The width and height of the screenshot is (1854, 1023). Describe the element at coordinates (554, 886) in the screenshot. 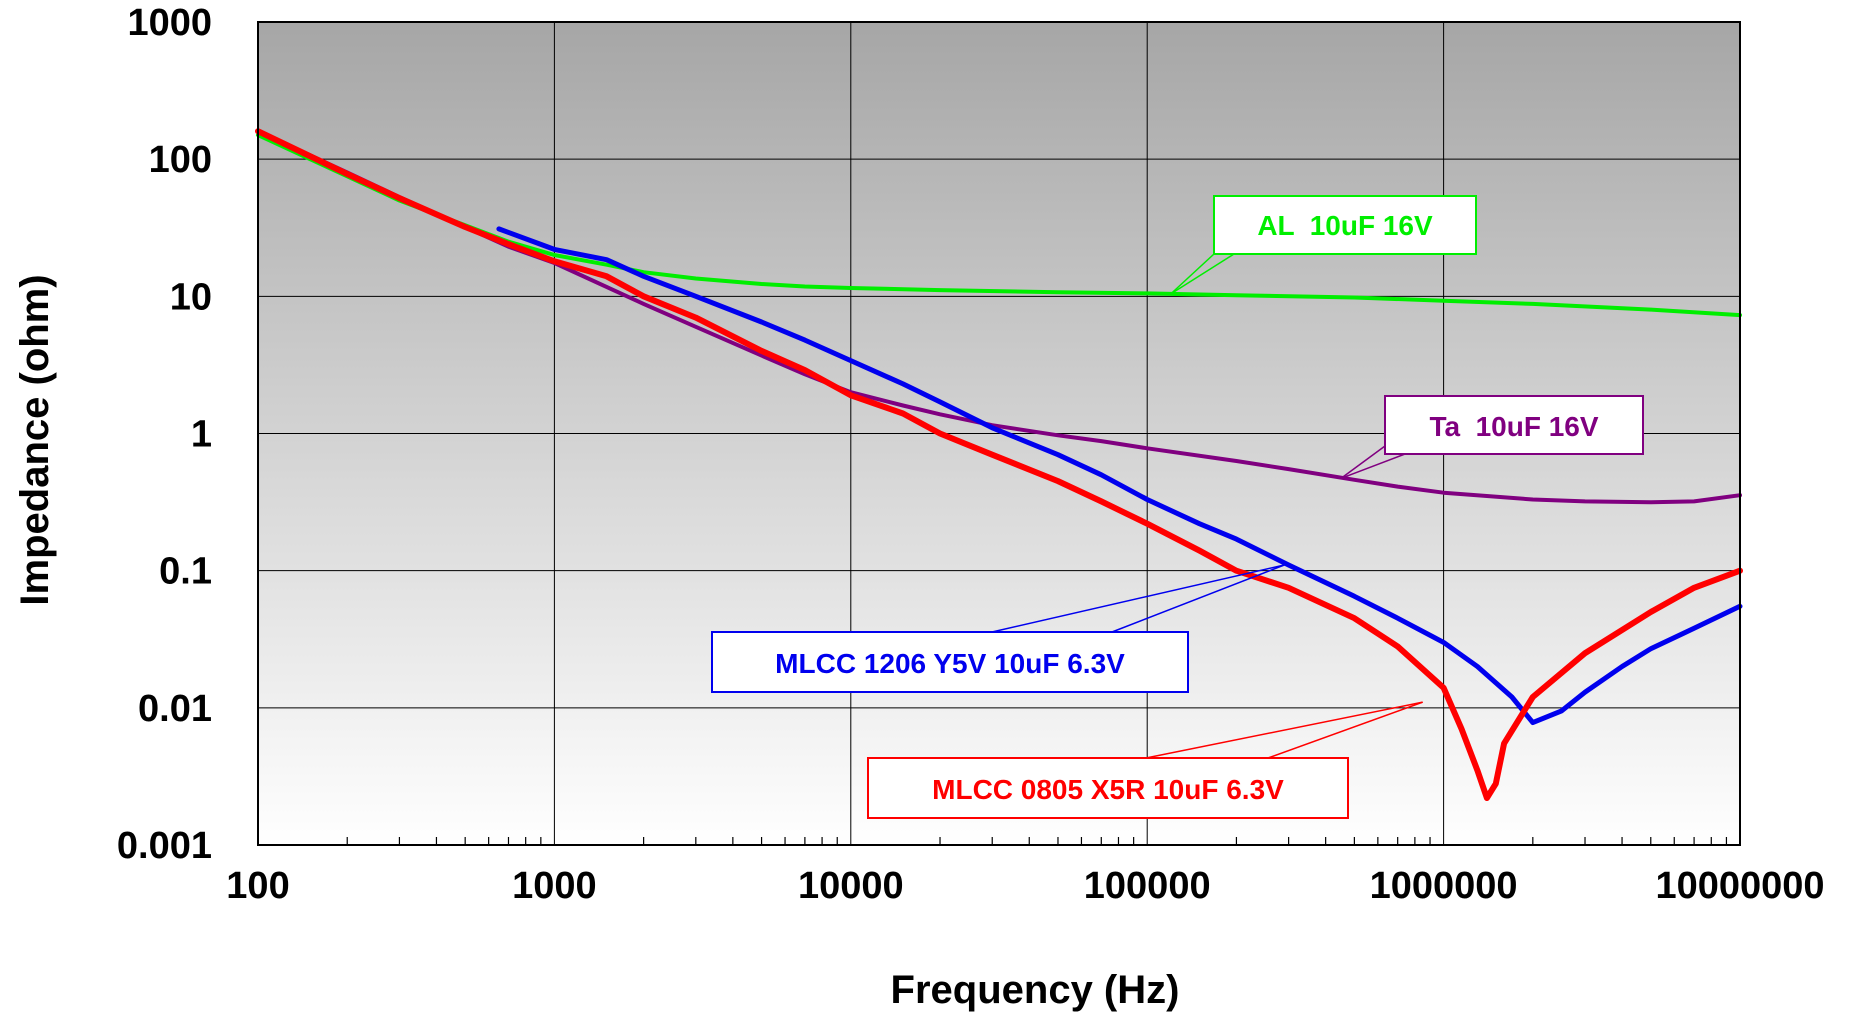

I see `x-tick-label: 1000` at that location.